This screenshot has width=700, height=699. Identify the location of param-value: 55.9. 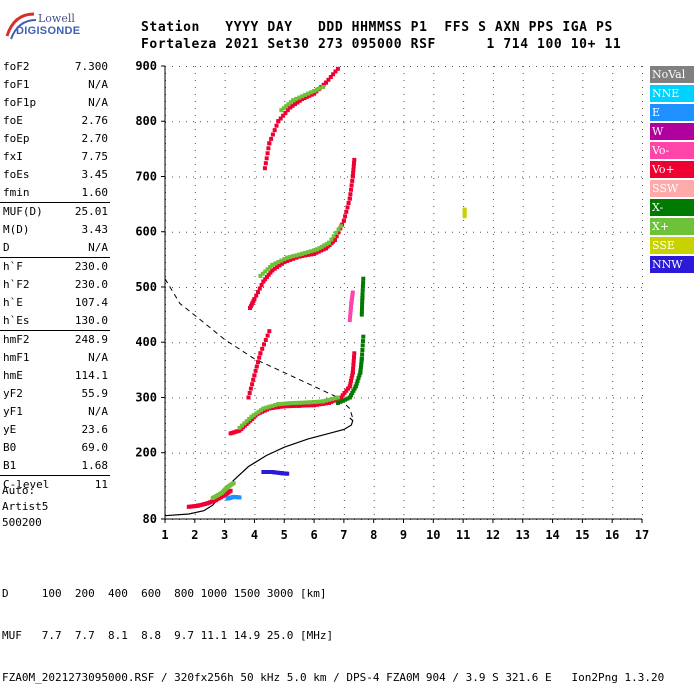
(95, 393).